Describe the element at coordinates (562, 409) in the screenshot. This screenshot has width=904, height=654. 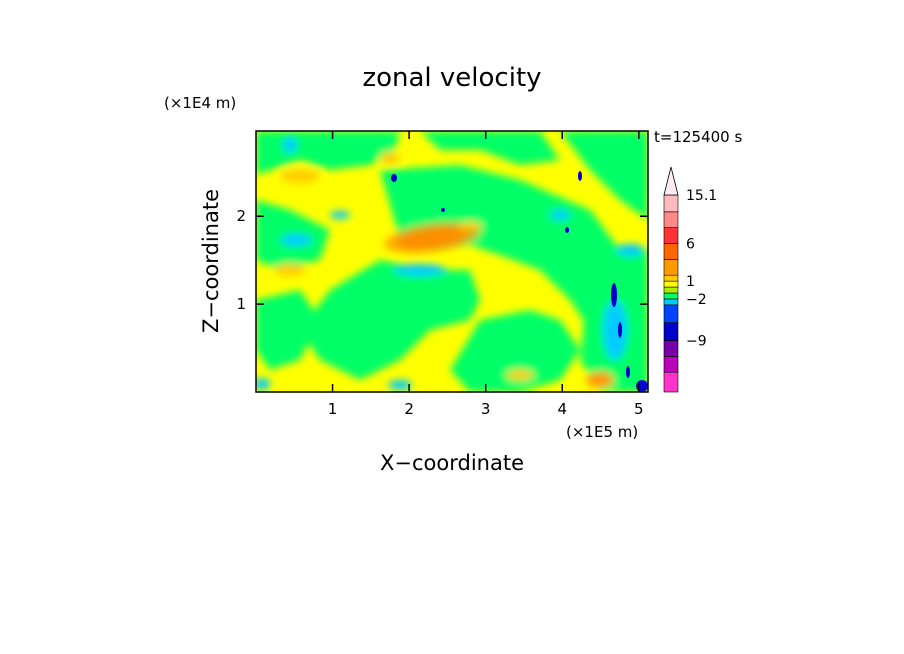
I see `x-tick-label-4: 4` at that location.